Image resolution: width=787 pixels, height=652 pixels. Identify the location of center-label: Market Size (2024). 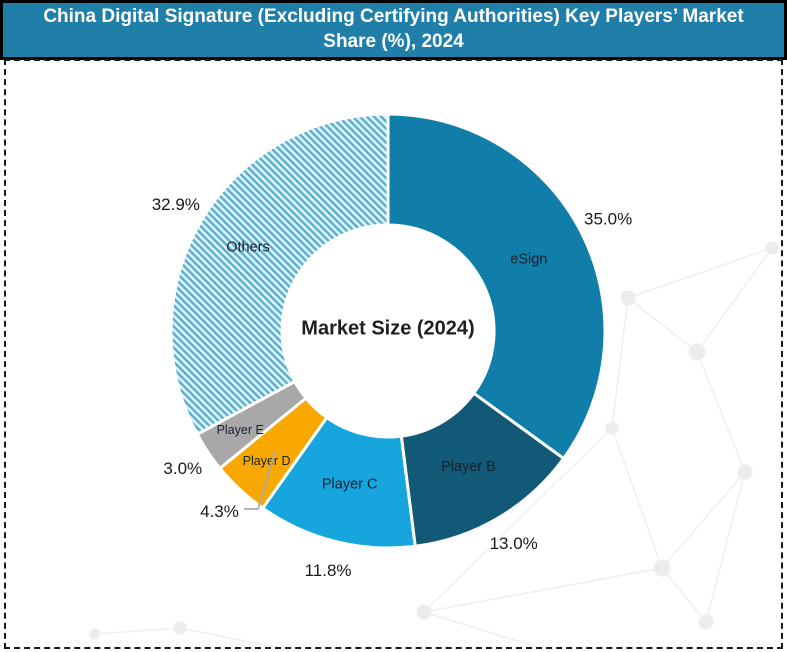
(388, 328).